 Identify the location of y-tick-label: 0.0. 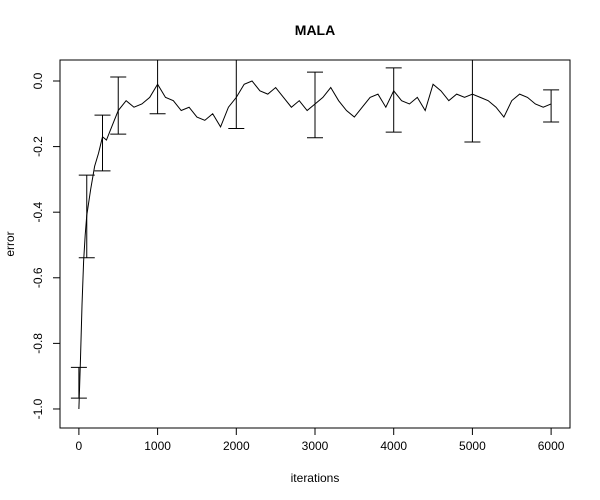
(38, 80).